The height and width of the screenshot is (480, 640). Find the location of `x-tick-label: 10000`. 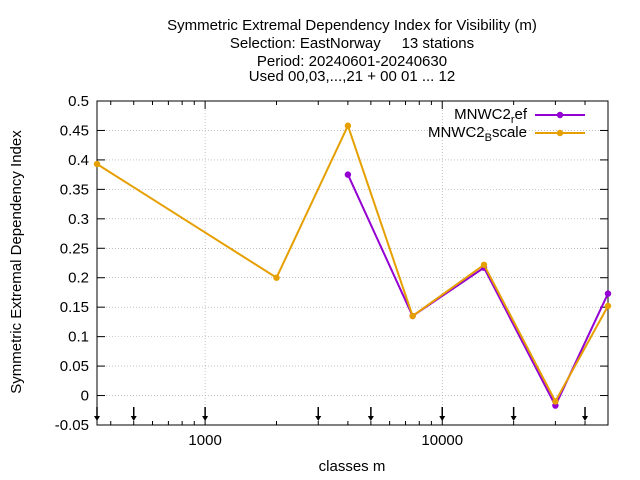

x-tick-label: 10000 is located at coordinates (442, 440).